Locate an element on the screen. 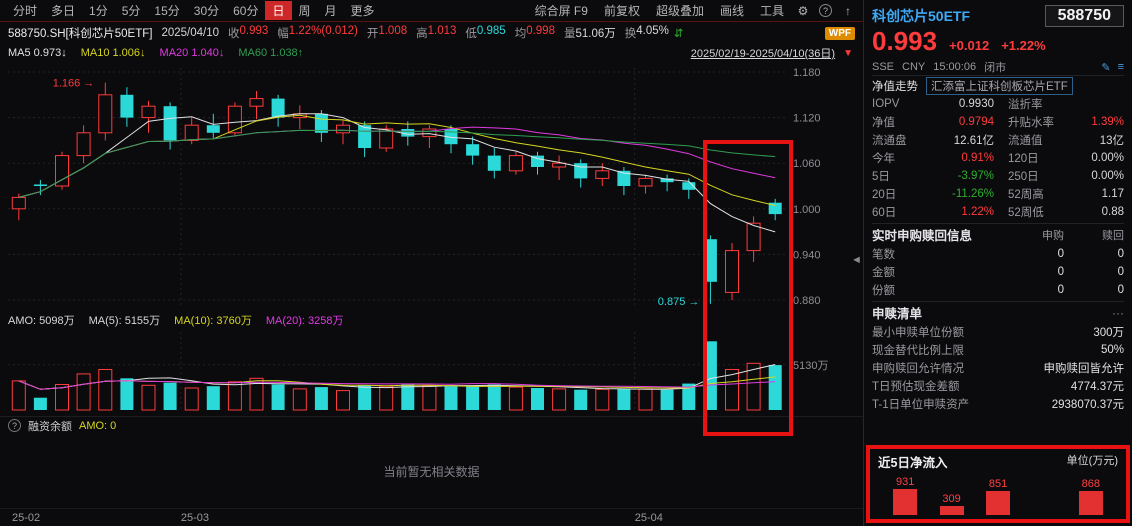  field-高: 高 1.013 is located at coordinates (436, 32).